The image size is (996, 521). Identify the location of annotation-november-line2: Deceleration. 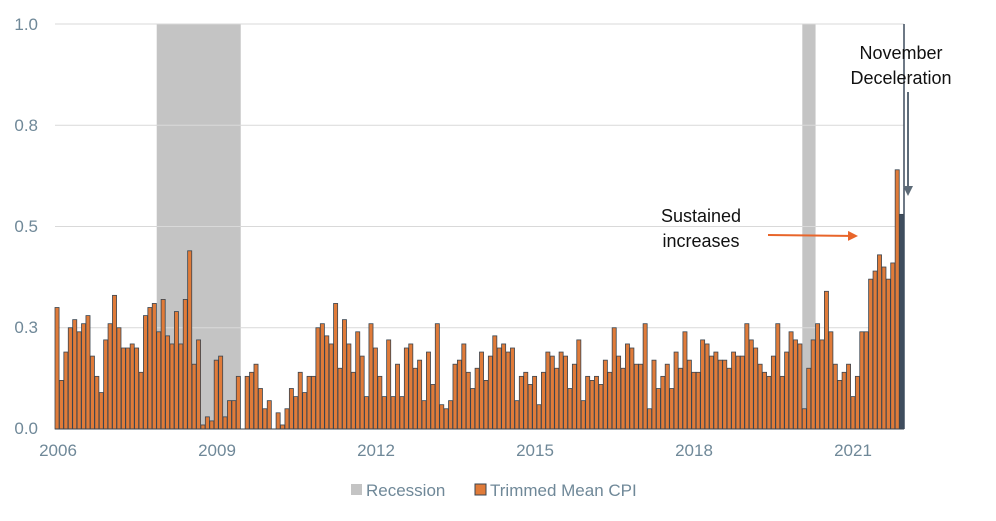
(900, 78).